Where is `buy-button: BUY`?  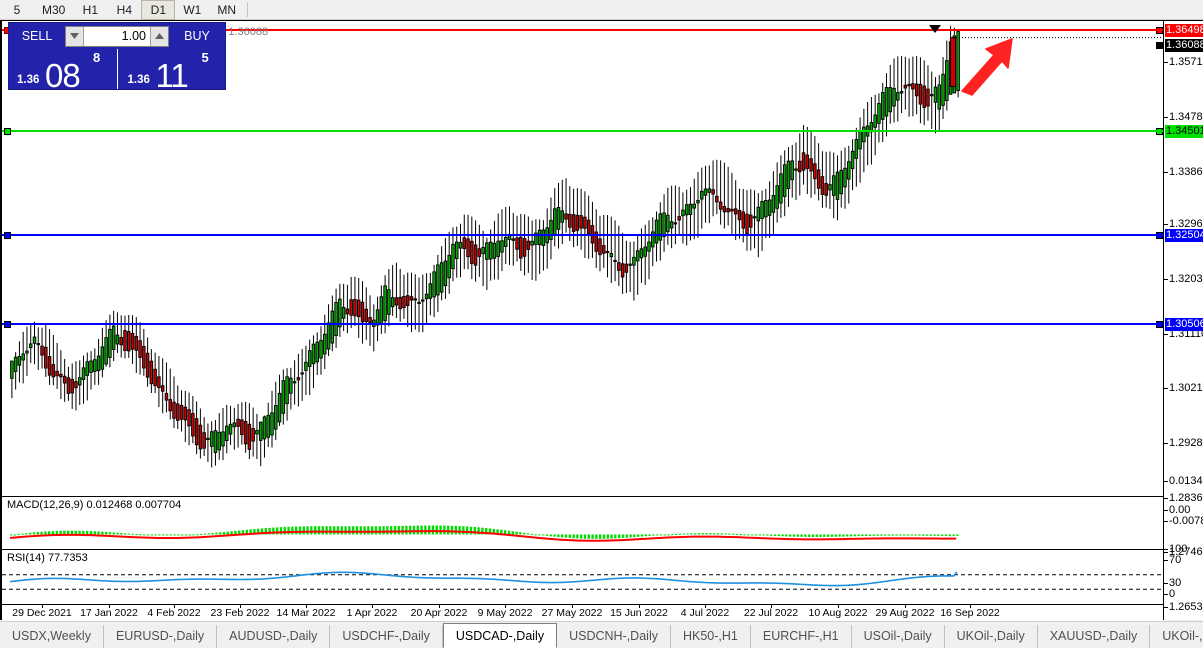
buy-button: BUY is located at coordinates (197, 36).